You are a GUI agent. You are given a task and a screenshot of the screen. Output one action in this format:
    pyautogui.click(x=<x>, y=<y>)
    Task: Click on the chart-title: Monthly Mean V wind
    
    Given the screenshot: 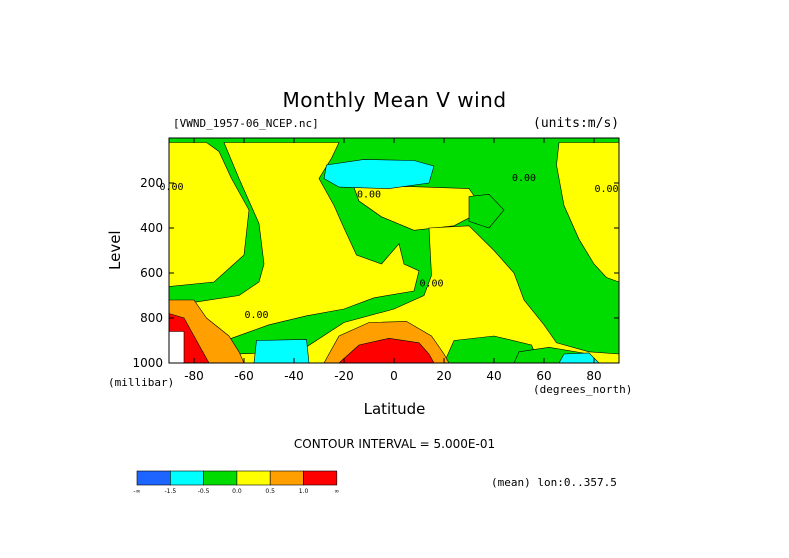 What is the action you would take?
    pyautogui.click(x=394, y=100)
    